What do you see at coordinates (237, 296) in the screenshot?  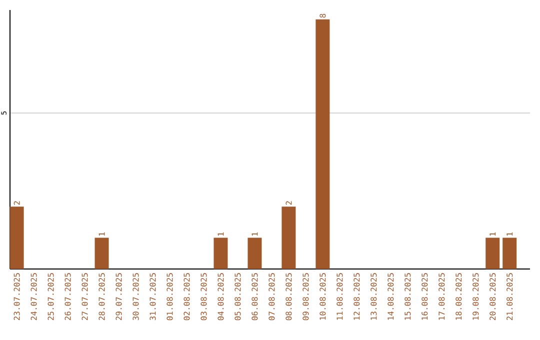 I see `x-tick-label: 05.08.2025` at bounding box center [237, 296].